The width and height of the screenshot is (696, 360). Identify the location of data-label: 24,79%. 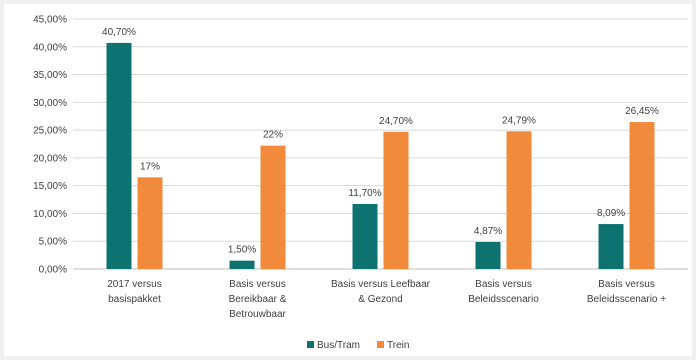
(519, 120).